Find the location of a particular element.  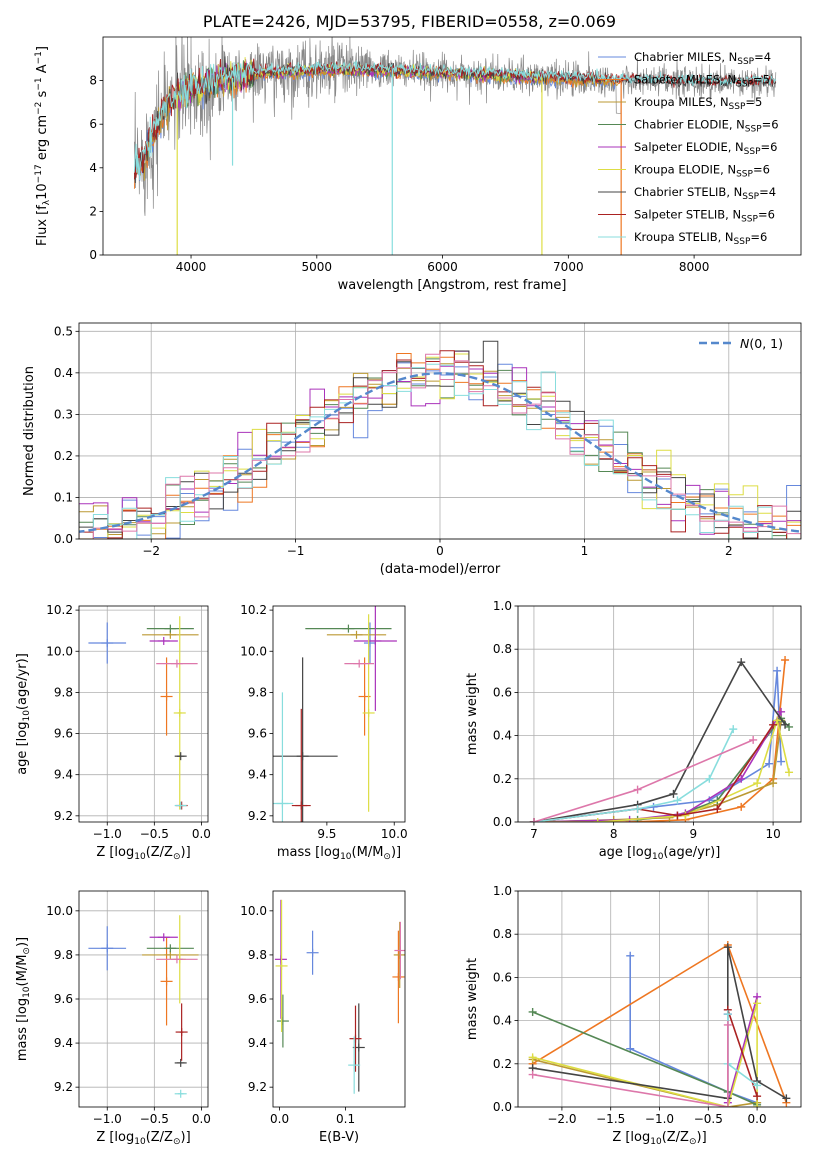

x-tick-label: −2 is located at coordinates (151, 551).